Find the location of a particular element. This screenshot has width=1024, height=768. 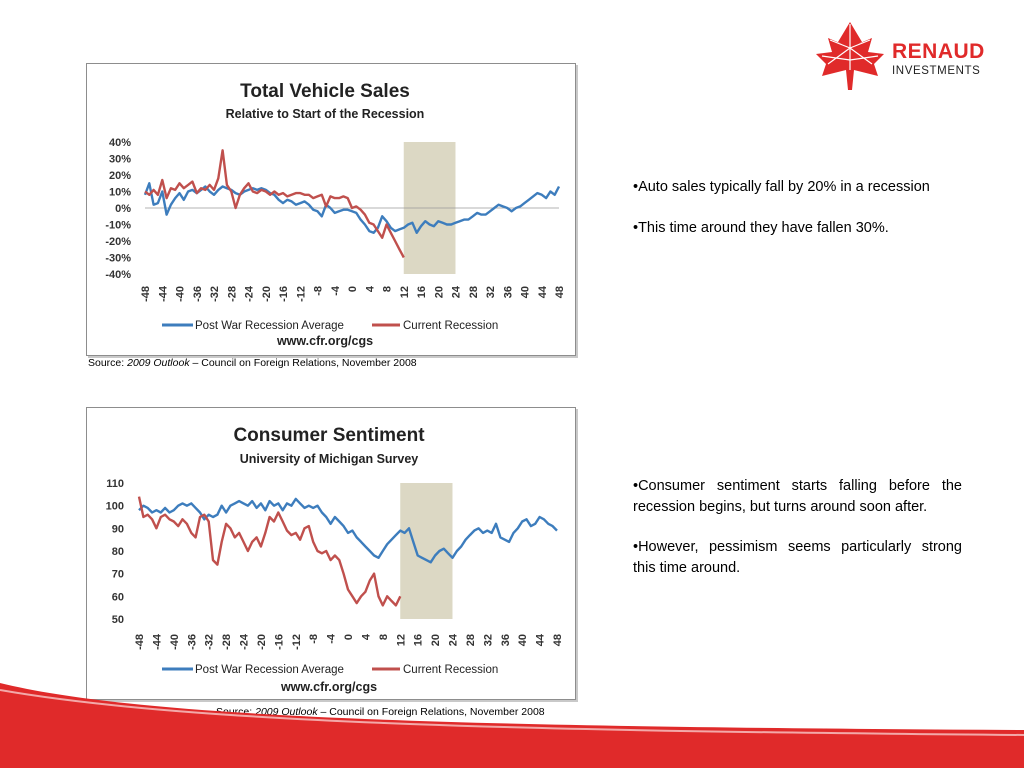

footer-swoosh is located at coordinates (512, 725).